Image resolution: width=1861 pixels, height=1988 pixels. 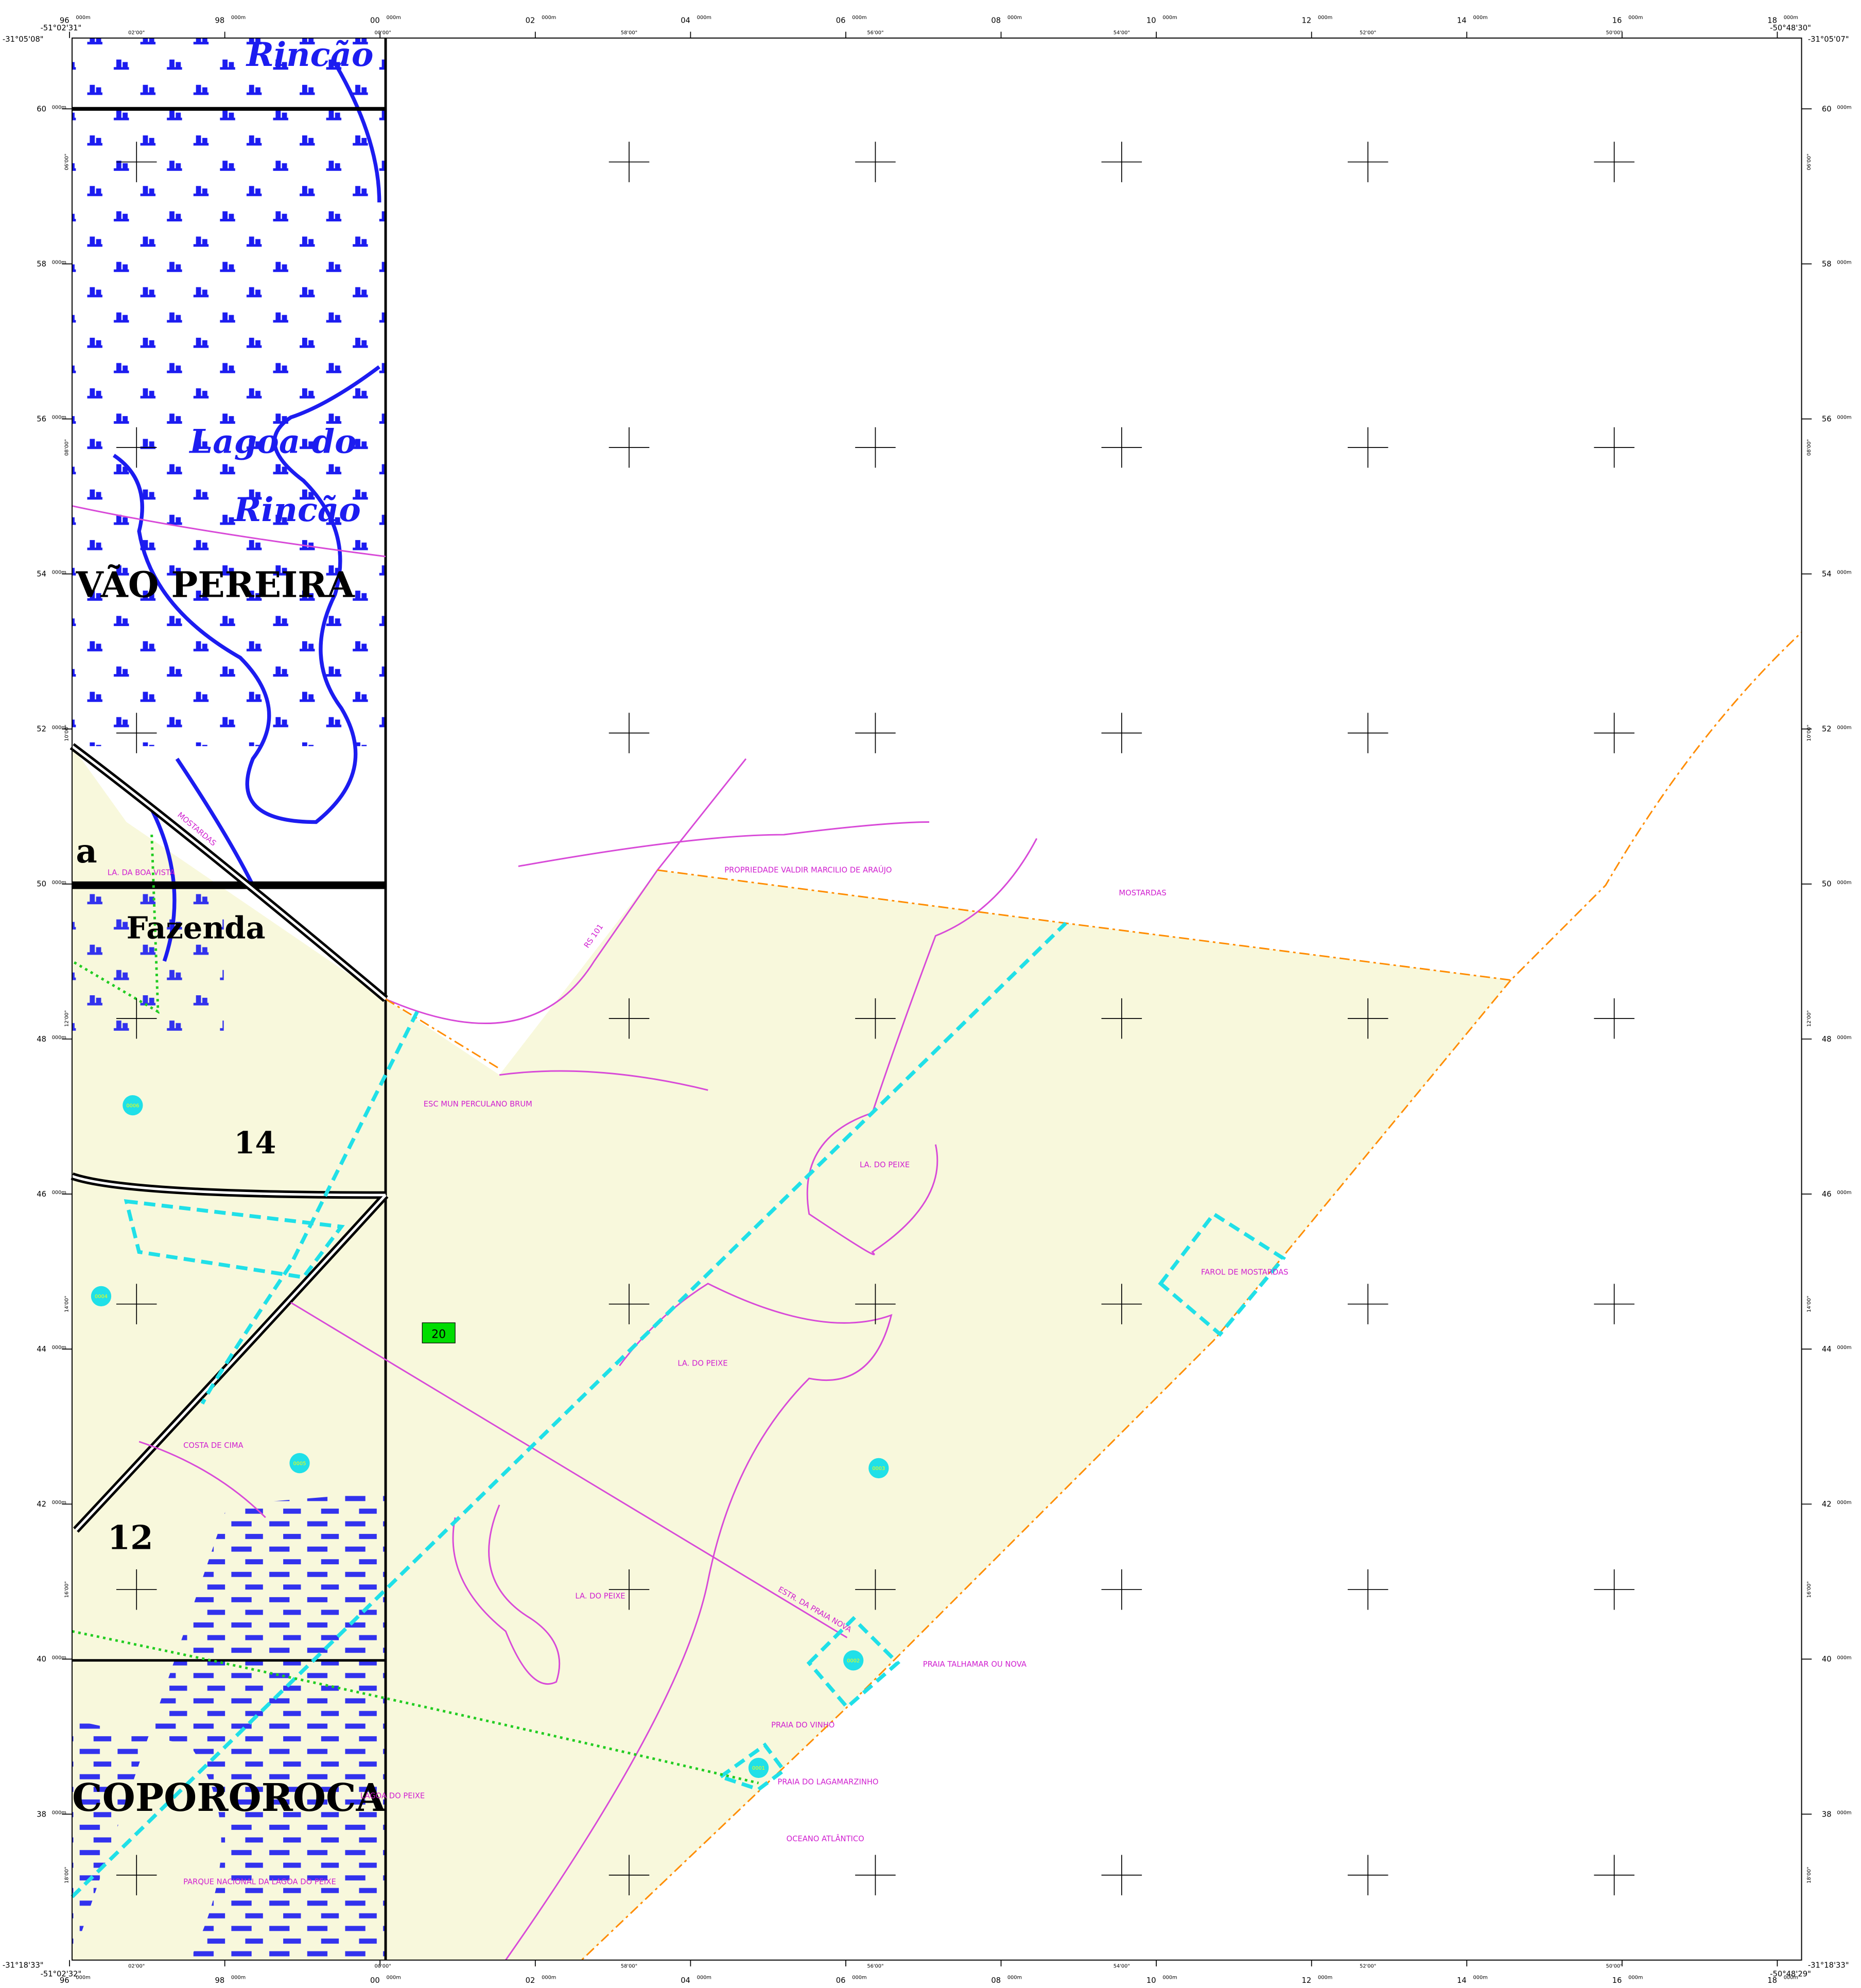 I want to click on northing-label: 44, so click(x=41, y=1349).